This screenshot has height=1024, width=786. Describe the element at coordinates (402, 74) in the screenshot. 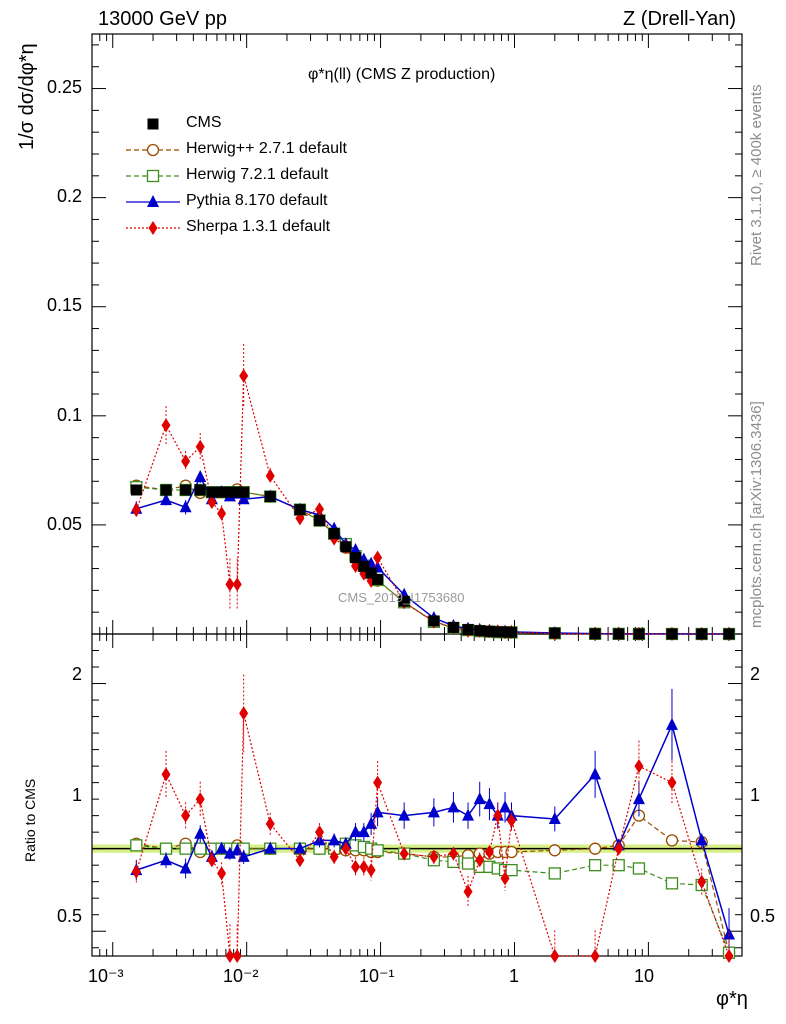

I see `chart-title: φ*η(ll) (CMS Z production)` at that location.